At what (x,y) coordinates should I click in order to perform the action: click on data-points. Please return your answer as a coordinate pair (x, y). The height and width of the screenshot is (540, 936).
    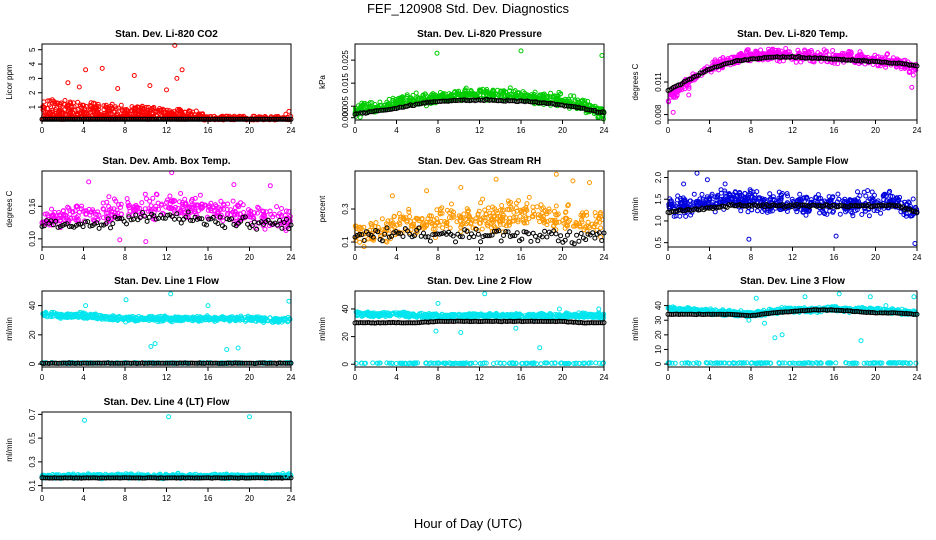
    Looking at the image, I should click on (479, 85).